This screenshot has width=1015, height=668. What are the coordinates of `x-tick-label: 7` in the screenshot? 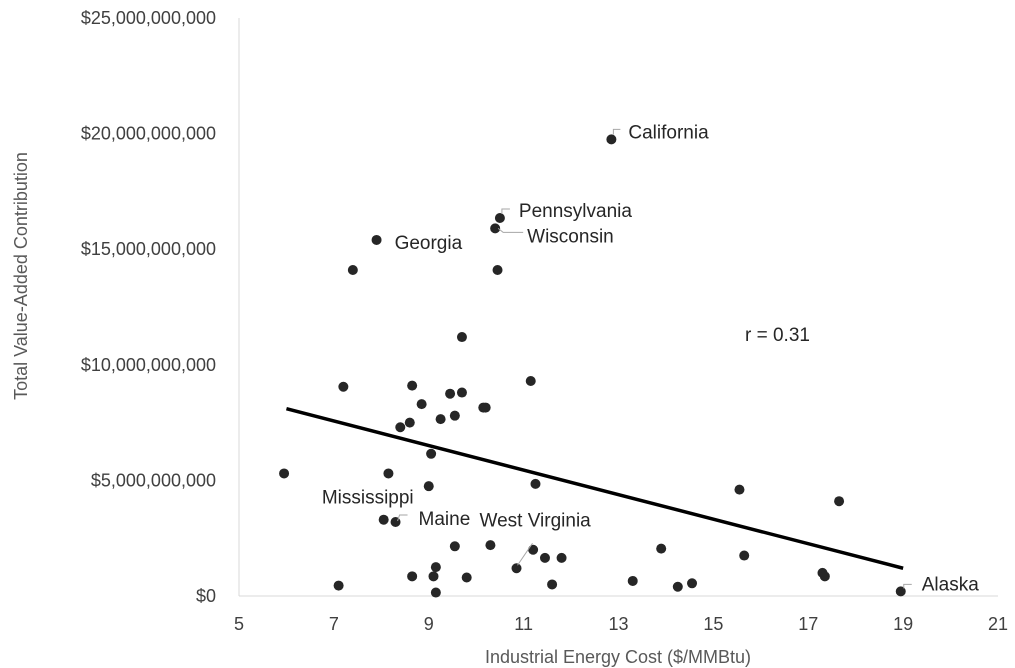 It's located at (334, 624).